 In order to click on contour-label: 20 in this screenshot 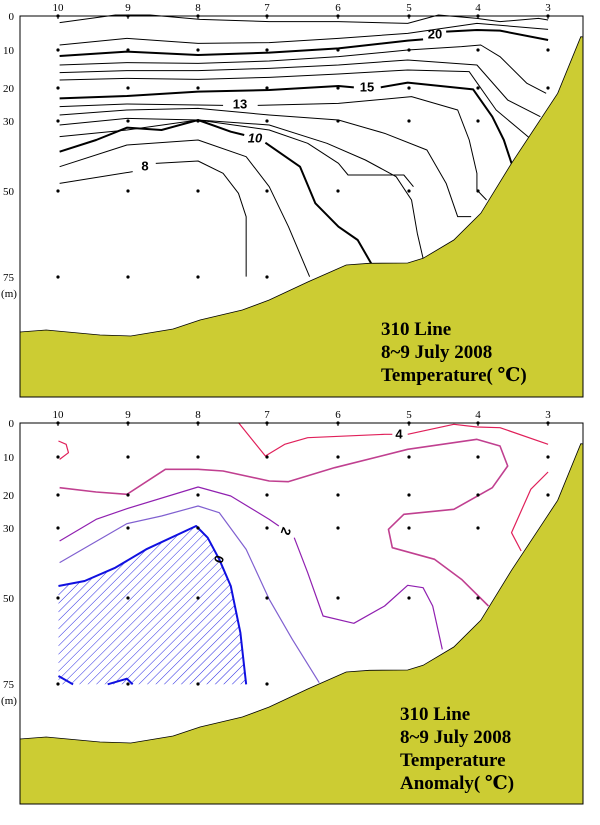, I will do `click(435, 33)`.